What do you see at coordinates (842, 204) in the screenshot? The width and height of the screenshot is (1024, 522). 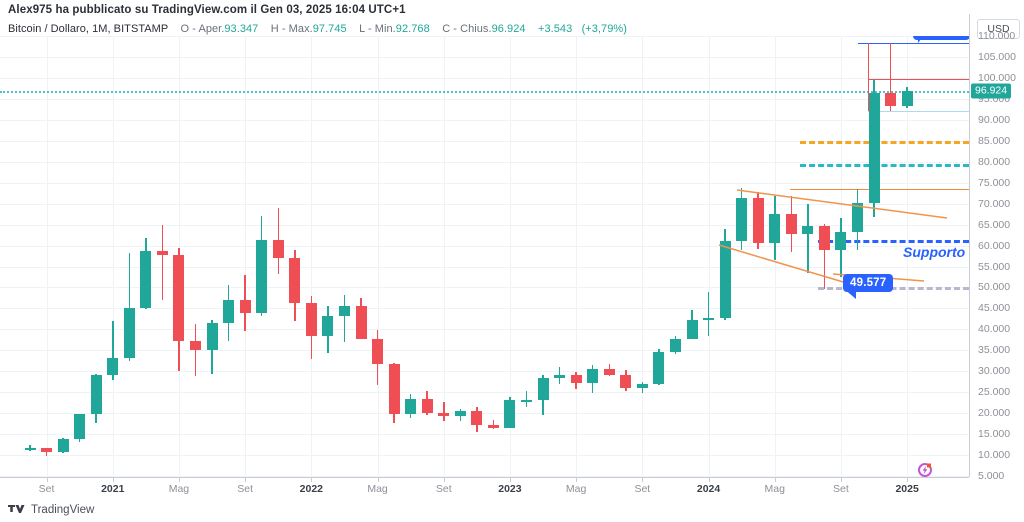 I see `trendline-wedge-upper` at bounding box center [842, 204].